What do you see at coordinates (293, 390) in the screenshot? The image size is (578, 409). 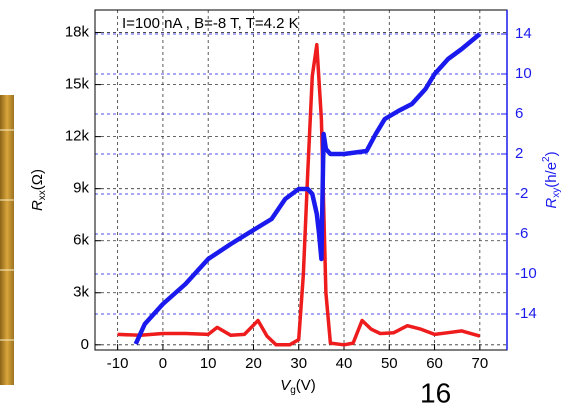 I see `x-label-sub: g` at bounding box center [293, 390].